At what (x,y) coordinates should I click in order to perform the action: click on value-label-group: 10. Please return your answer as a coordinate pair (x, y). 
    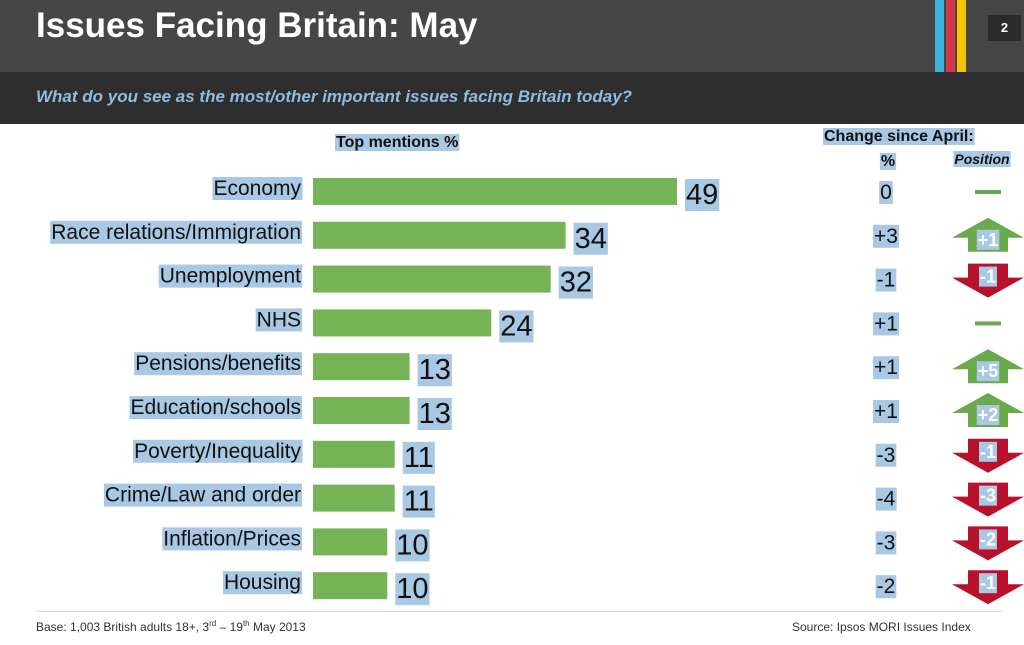
    Looking at the image, I should click on (412, 545).